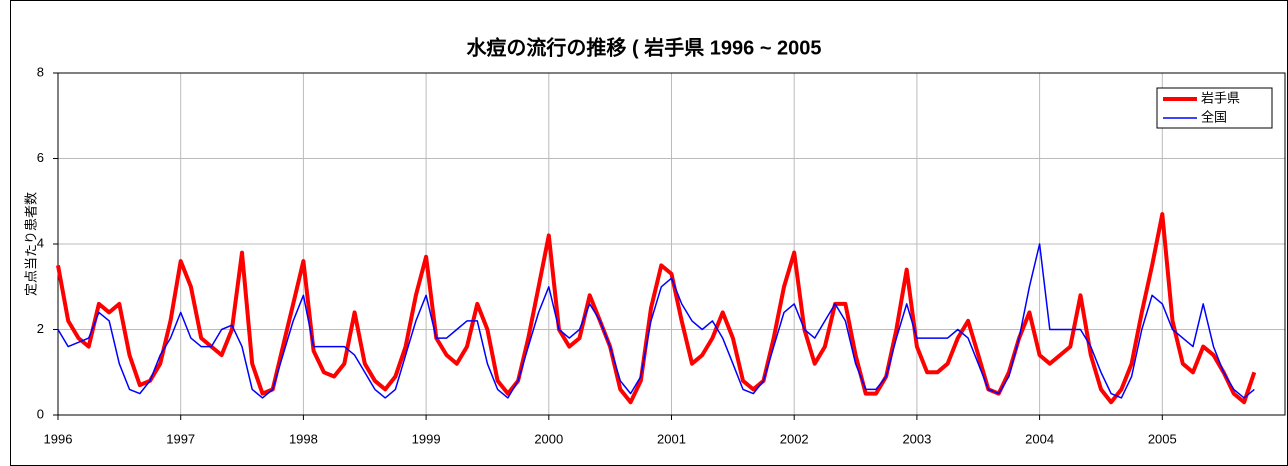 The image size is (1288, 466). I want to click on x-tick-label: 1996, so click(58, 438).